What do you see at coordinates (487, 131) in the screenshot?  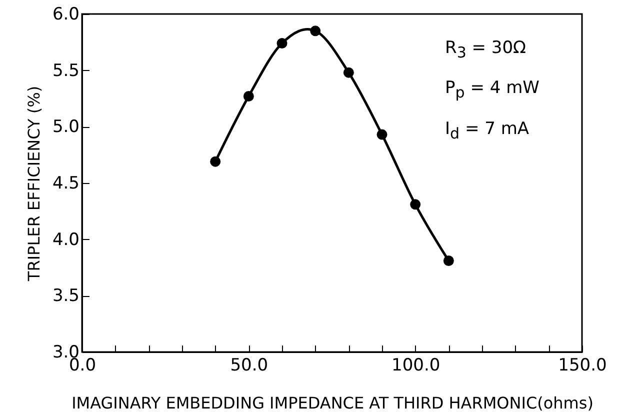 I see `annotation: I$_{d}$ = 7 mA` at bounding box center [487, 131].